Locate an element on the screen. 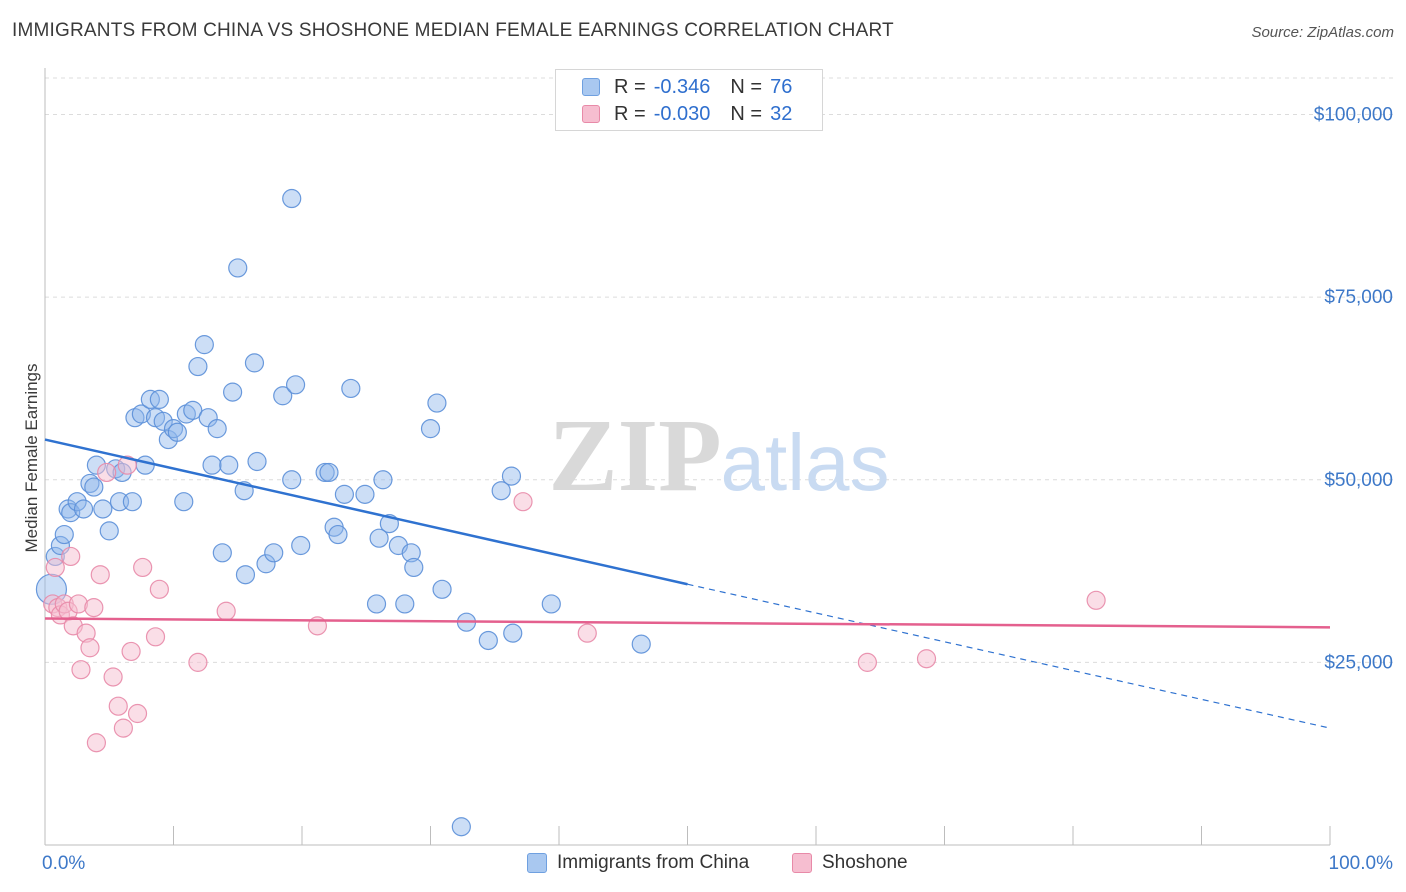 The height and width of the screenshot is (892, 1406). series-swatch-china is located at coordinates (537, 863).